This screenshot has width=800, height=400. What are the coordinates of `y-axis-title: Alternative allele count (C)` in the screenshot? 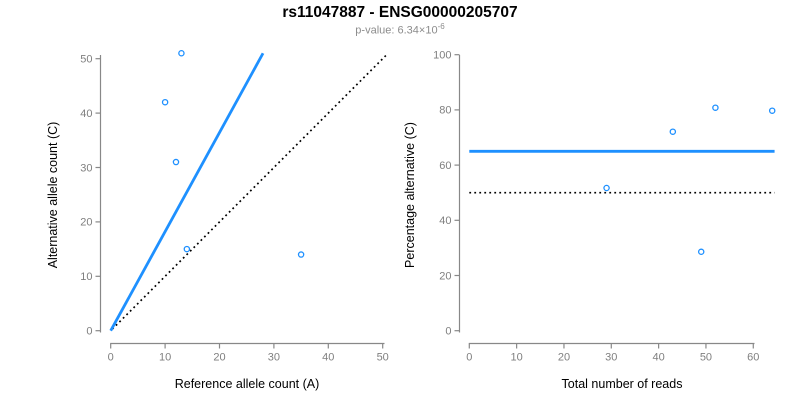 It's located at (53, 195).